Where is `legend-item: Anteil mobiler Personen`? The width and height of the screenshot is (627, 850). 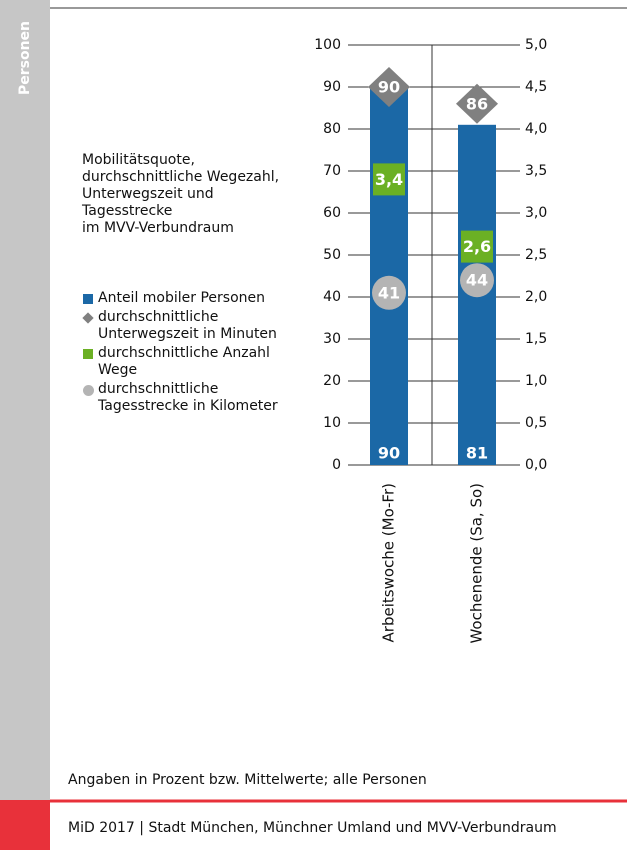 legend-item: Anteil mobiler Personen is located at coordinates (197, 298).